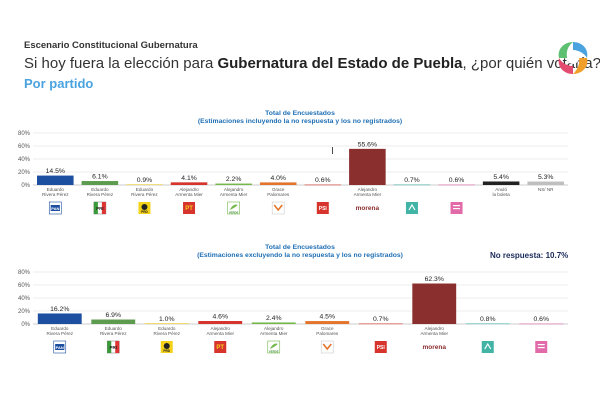  What do you see at coordinates (274, 318) in the screenshot?
I see `data-label: 2.4%` at bounding box center [274, 318].